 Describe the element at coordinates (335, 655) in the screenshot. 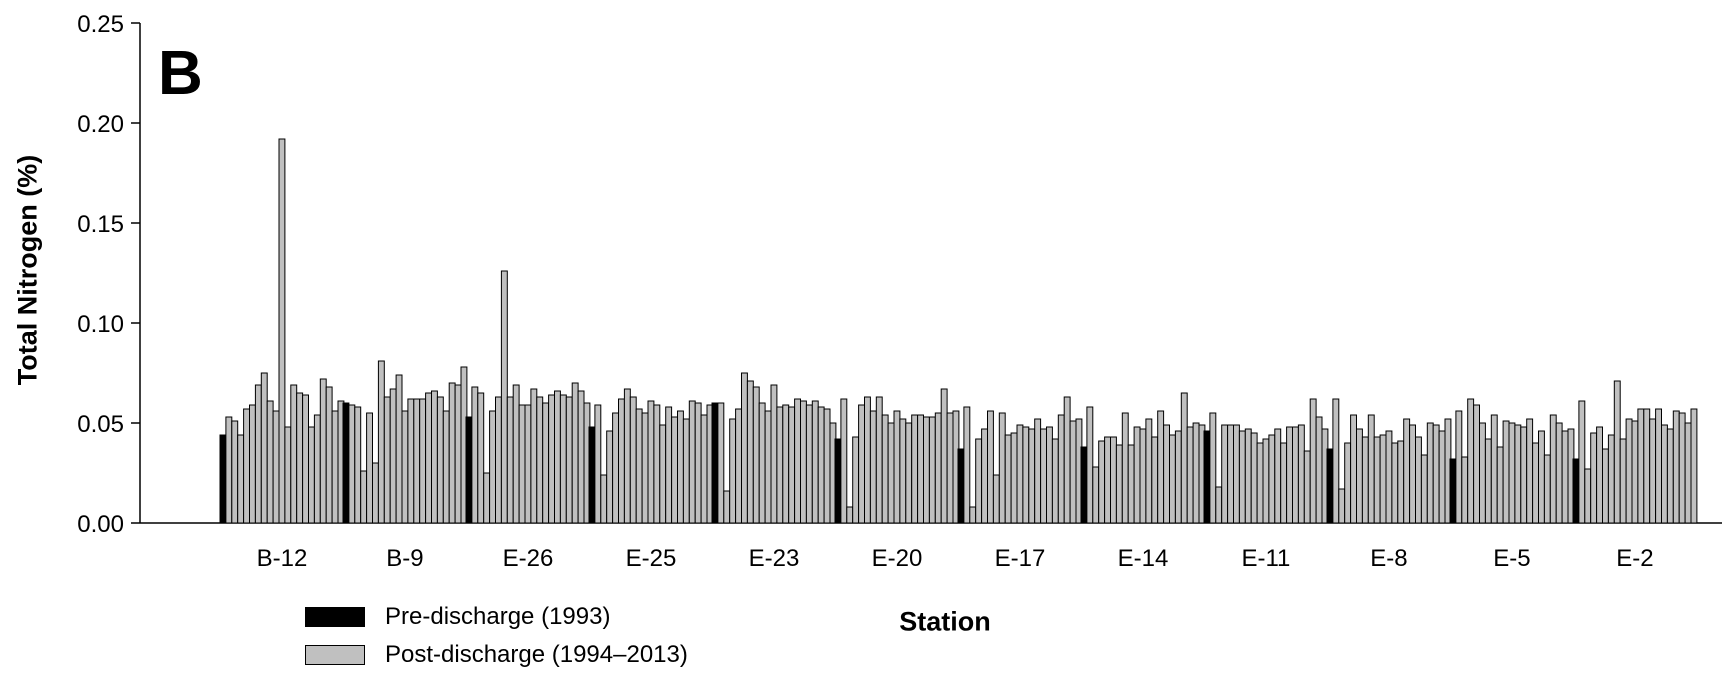

I see `legend-swatch-post` at that location.